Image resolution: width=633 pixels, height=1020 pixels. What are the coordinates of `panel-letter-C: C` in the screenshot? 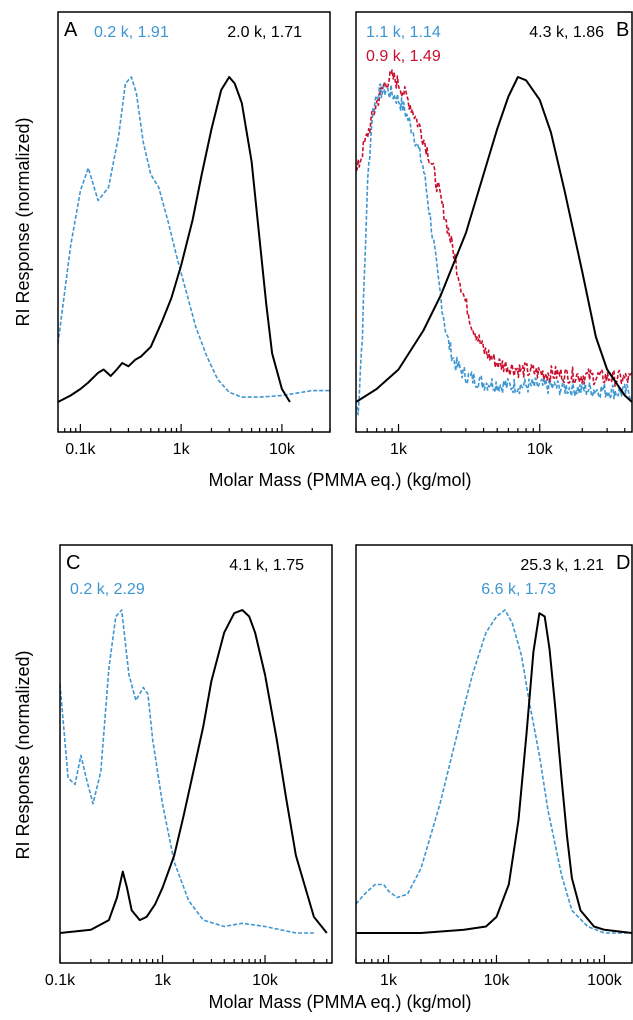 It's located at (73, 563).